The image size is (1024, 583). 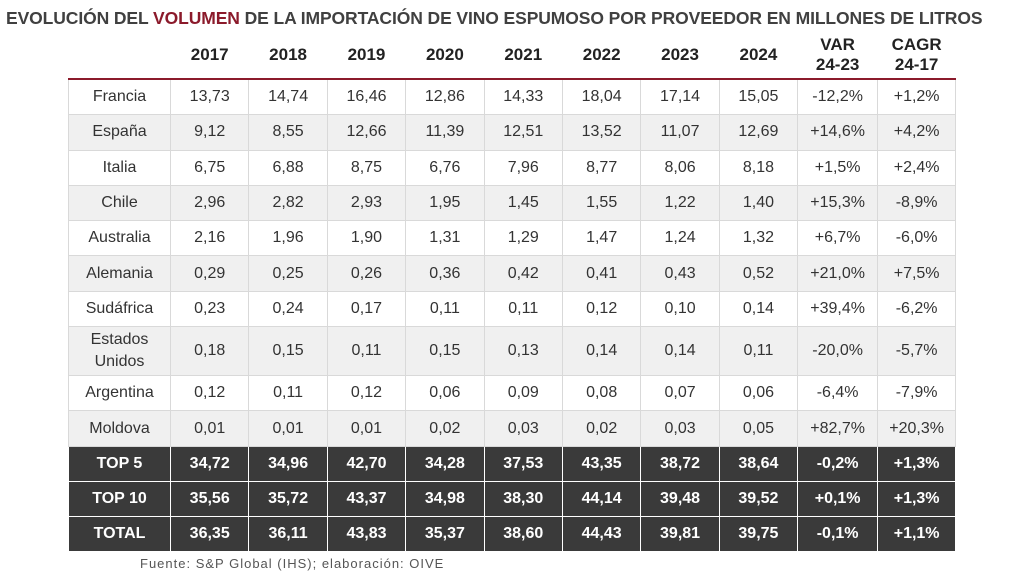 I want to click on value-cell: 12,66, so click(x=366, y=132).